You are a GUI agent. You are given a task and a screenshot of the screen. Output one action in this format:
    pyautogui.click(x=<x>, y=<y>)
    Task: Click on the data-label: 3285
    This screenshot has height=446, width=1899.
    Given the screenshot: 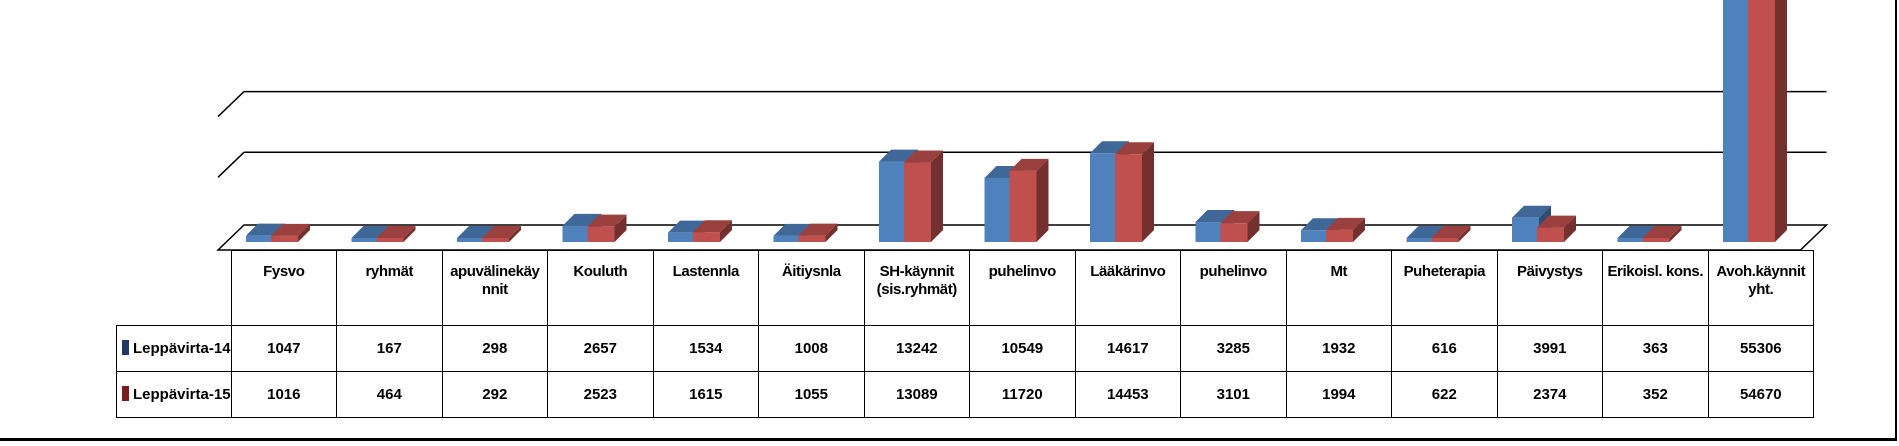 What is the action you would take?
    pyautogui.click(x=1233, y=348)
    